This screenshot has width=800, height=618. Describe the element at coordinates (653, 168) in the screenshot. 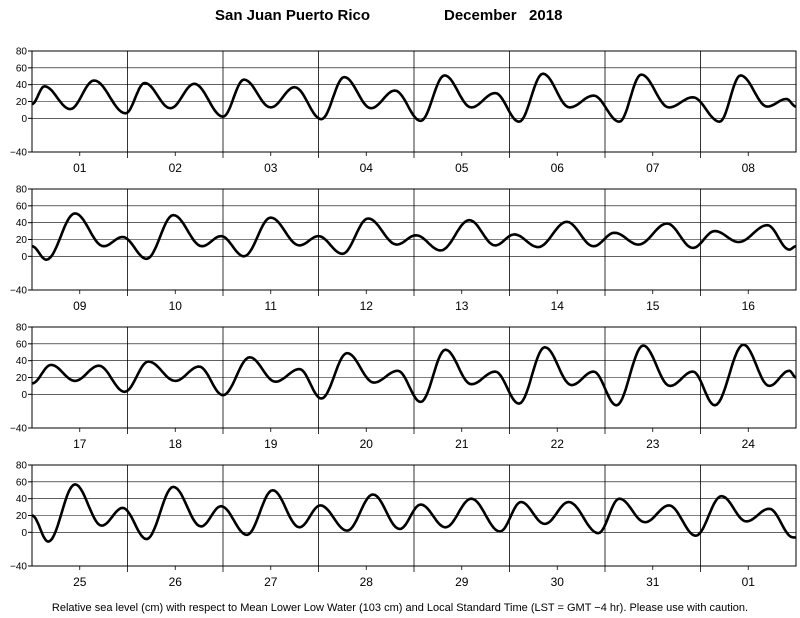

I see `day-label: 07` at that location.